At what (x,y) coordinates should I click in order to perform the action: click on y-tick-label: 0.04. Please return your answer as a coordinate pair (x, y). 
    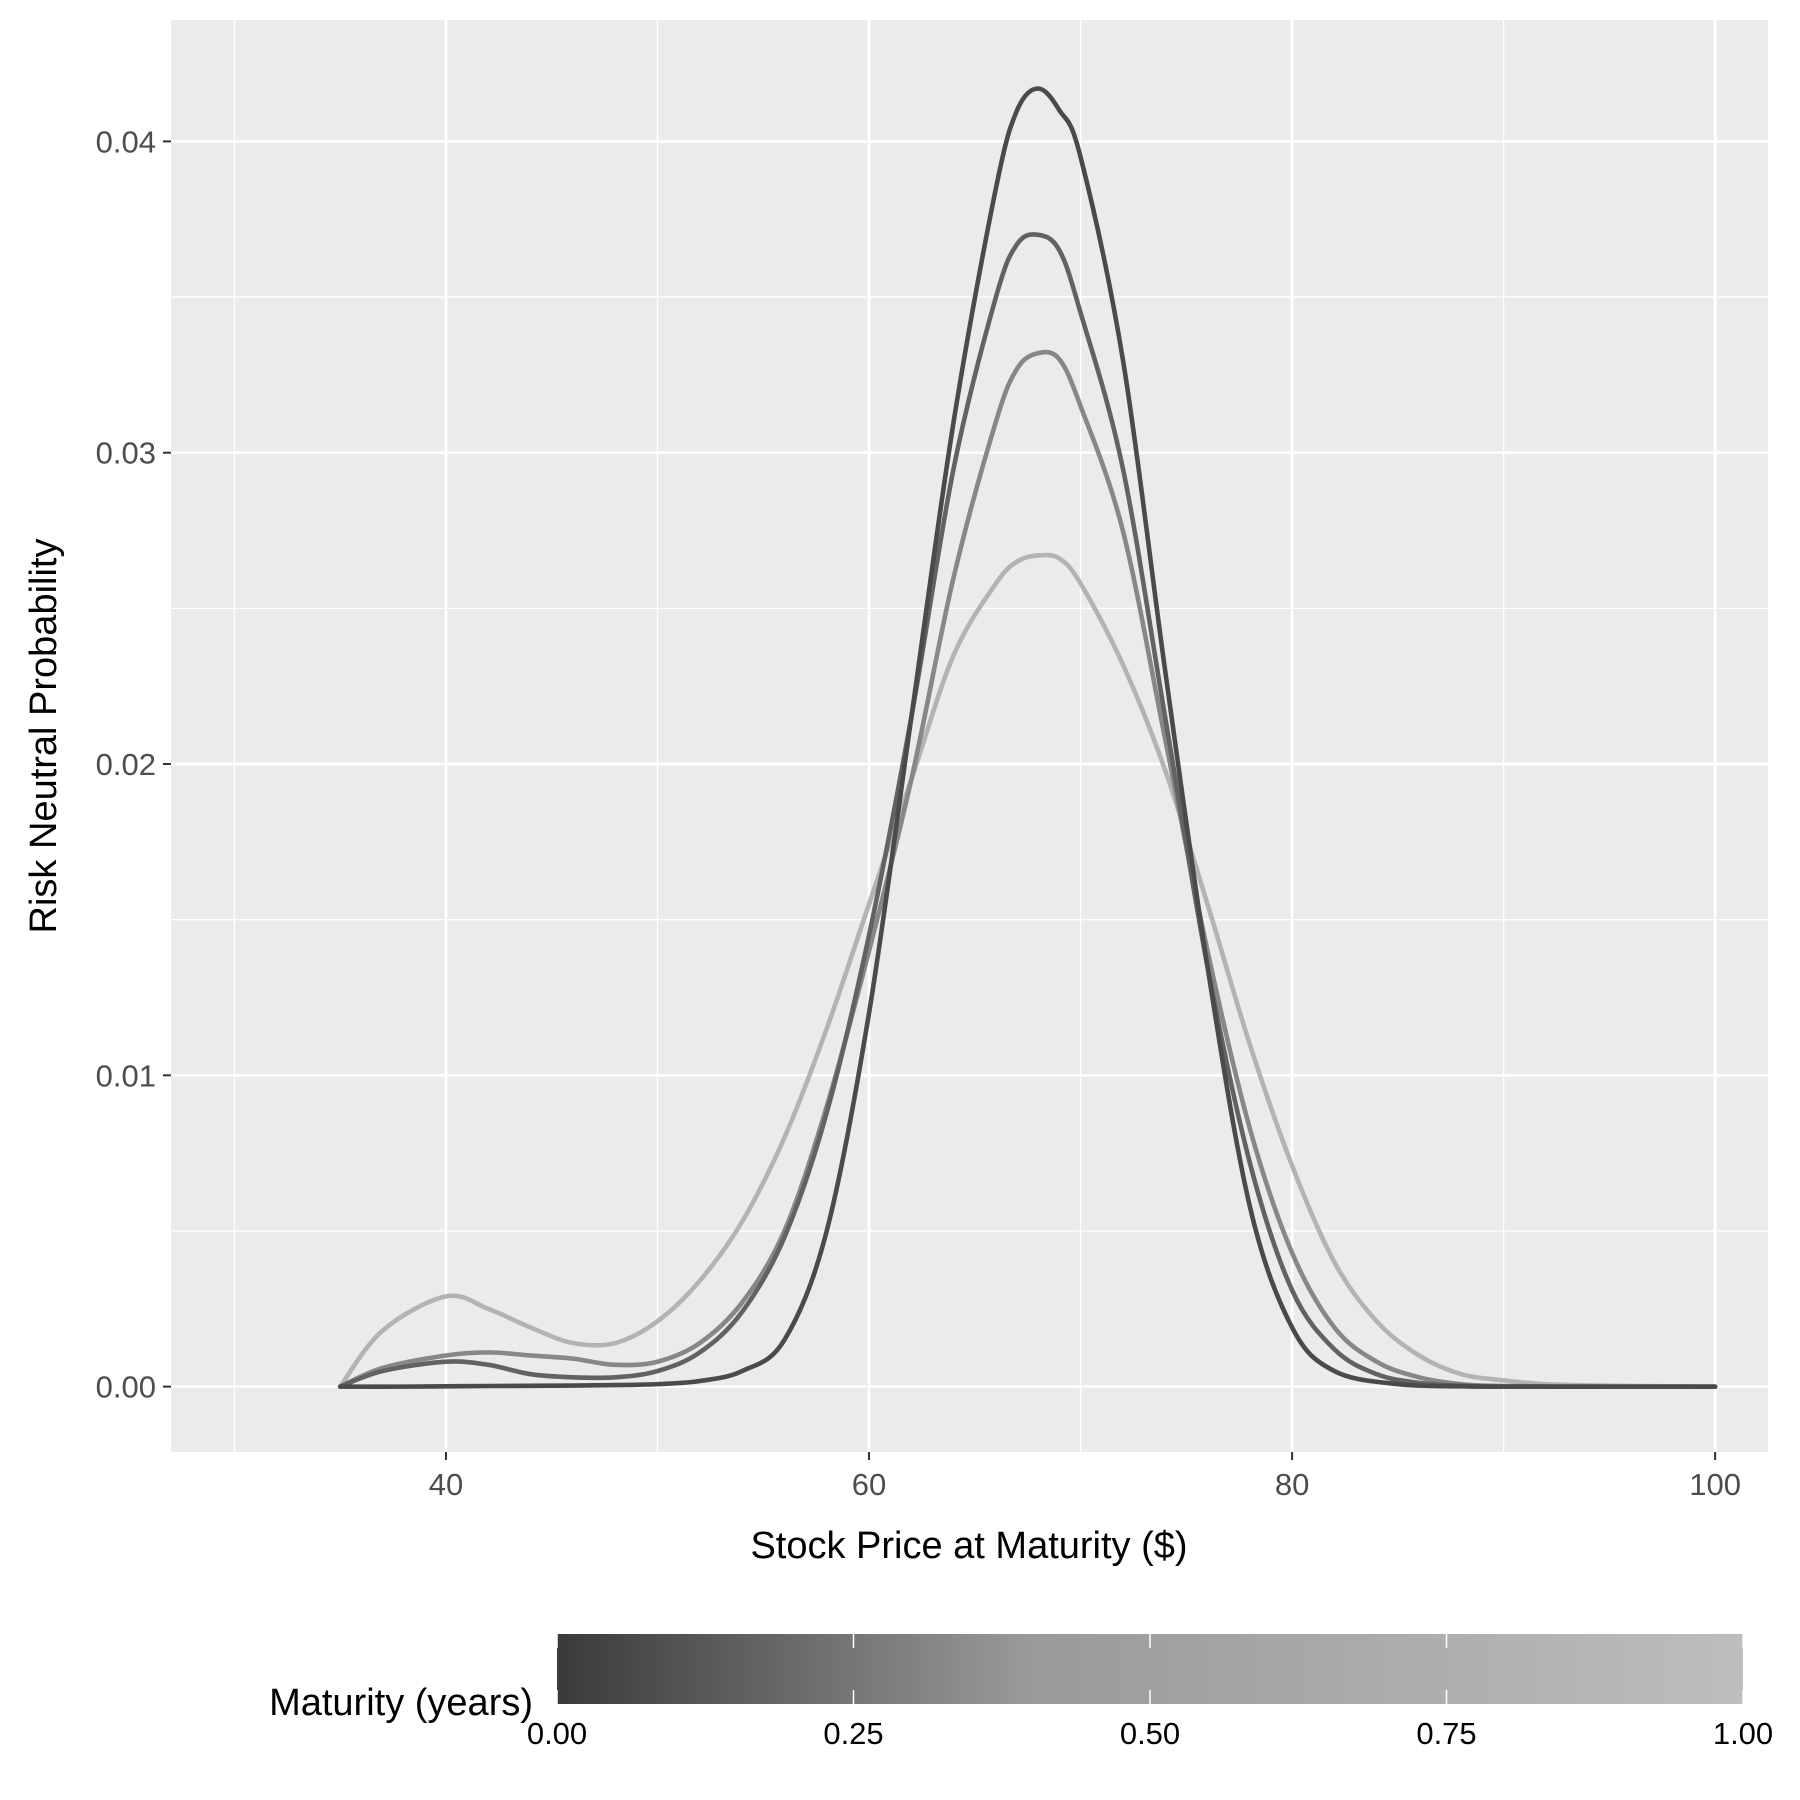
    Looking at the image, I should click on (126, 141).